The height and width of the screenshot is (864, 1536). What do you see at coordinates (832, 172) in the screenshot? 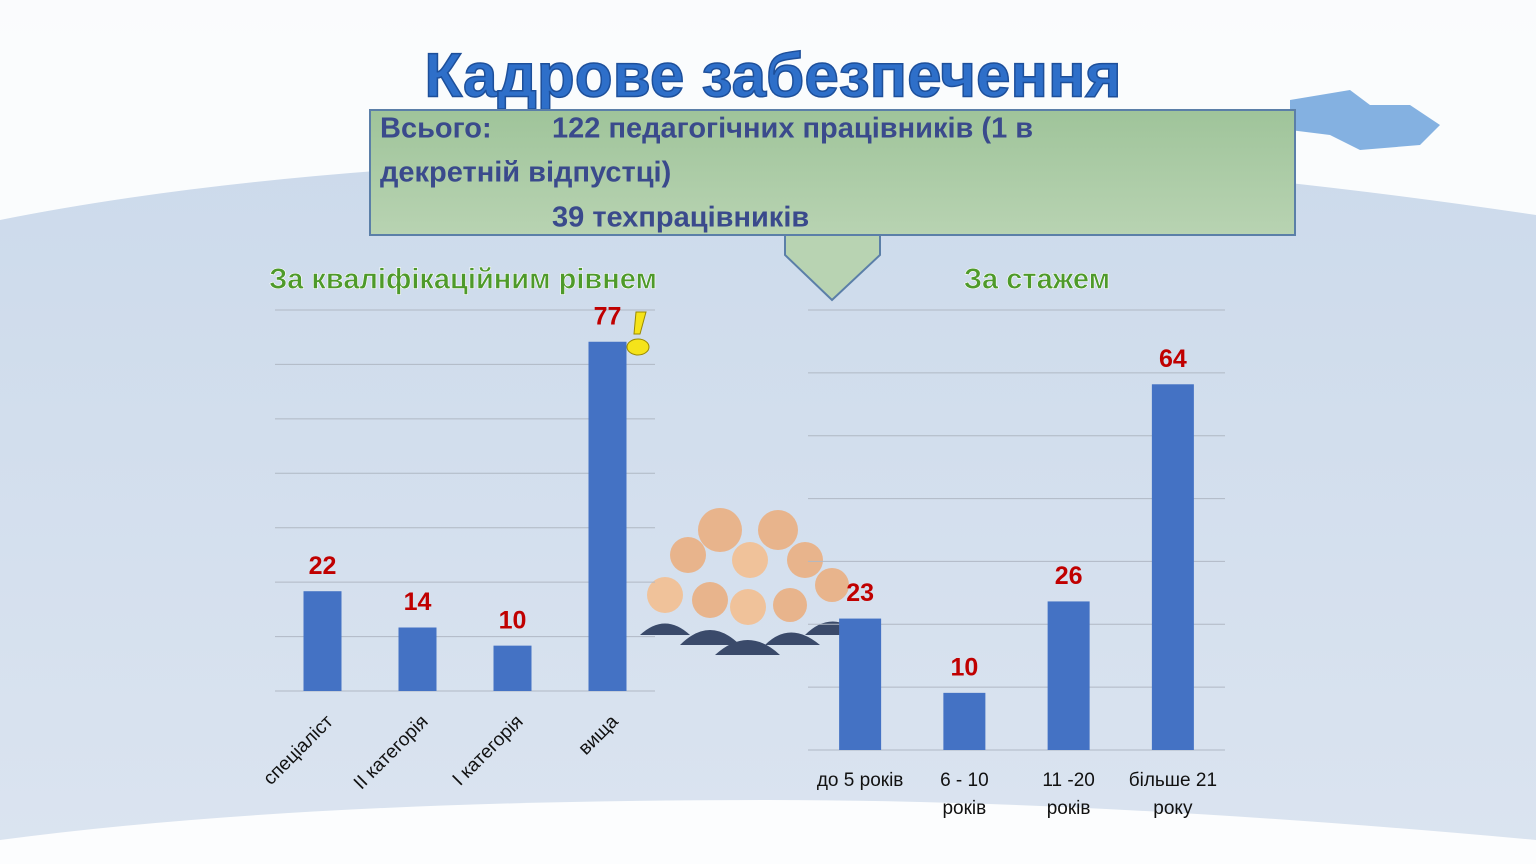
I see `summary-box` at bounding box center [832, 172].